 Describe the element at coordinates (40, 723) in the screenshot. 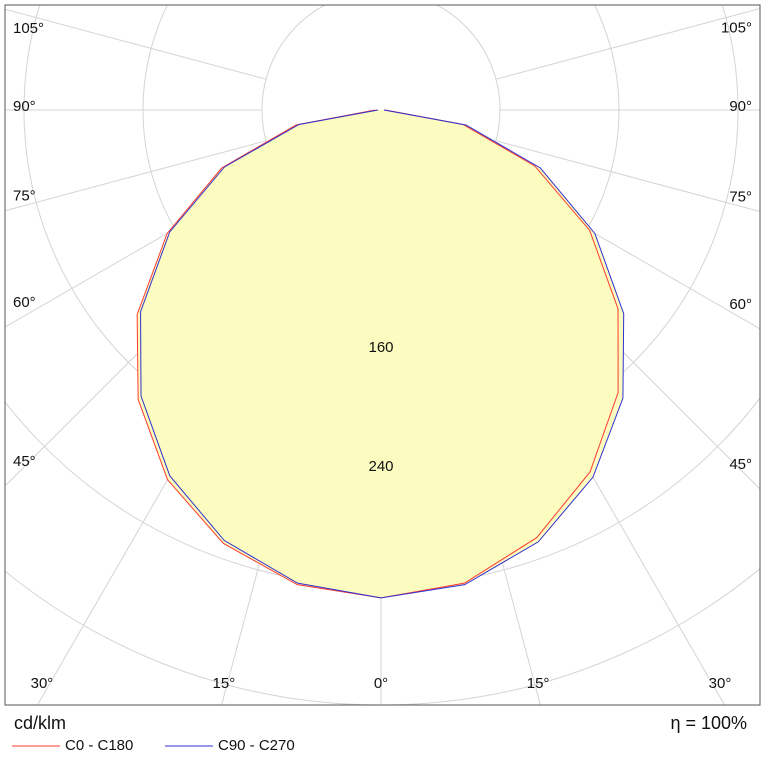

I see `unit-label: cd/klm` at that location.